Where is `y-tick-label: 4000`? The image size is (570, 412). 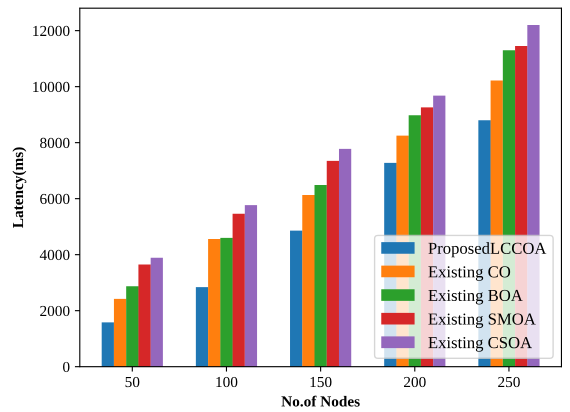
y-tick-label: 4000 is located at coordinates (55, 255).